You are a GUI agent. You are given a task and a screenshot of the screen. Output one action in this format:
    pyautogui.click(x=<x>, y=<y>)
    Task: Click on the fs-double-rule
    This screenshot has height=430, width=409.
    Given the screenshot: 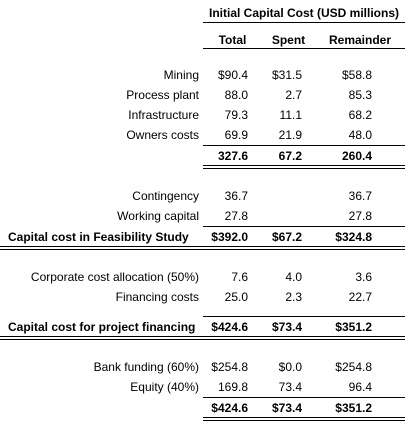 What is the action you would take?
    pyautogui.click(x=202, y=248)
    